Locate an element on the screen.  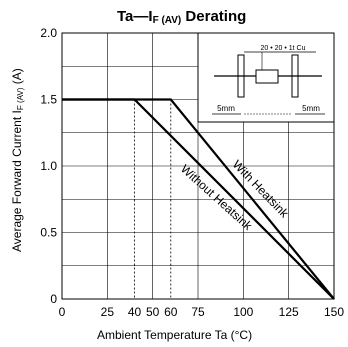
y-tick-label-1: 0.5 is located at coordinates (48, 233).